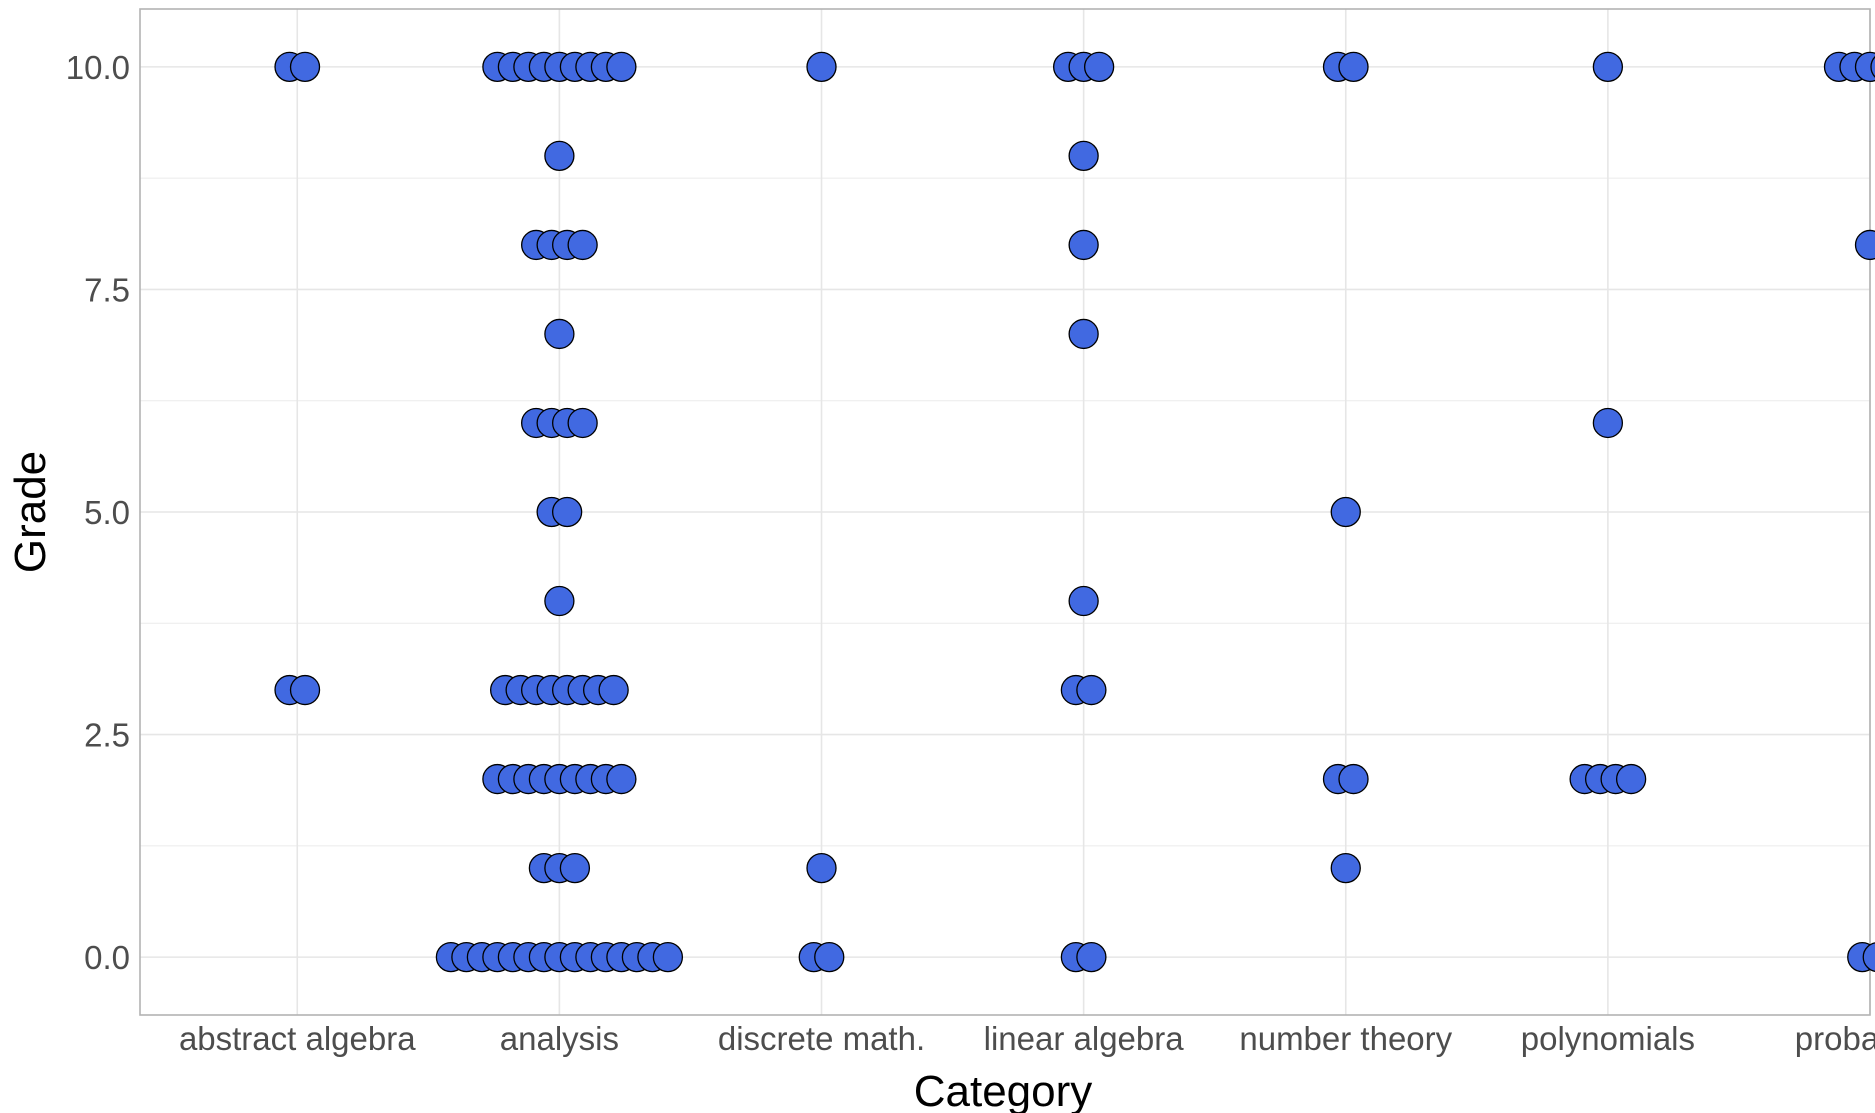  I want to click on x-tick-label: number theory, so click(1345, 1038).